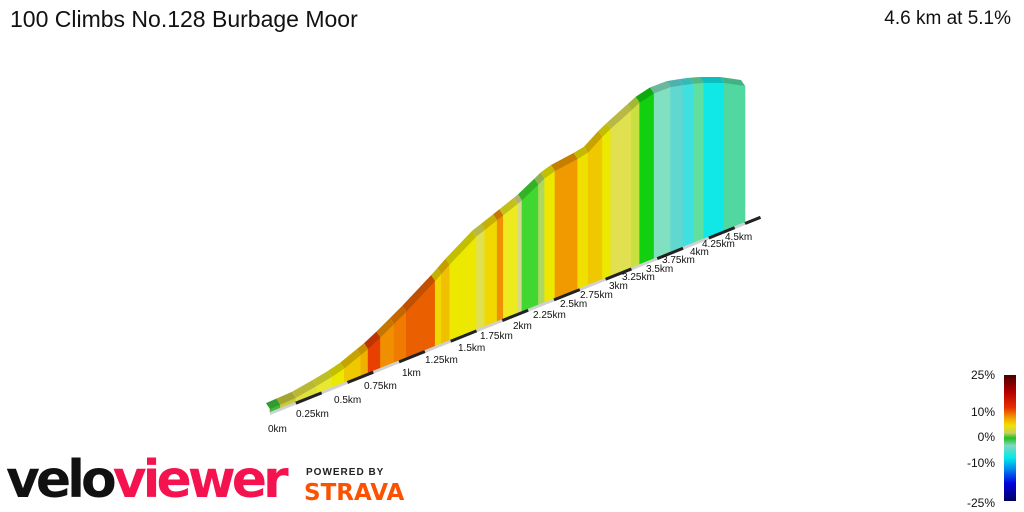 The height and width of the screenshot is (512, 1024). What do you see at coordinates (441, 360) in the screenshot?
I see `distance-tick-label: 1.25km` at bounding box center [441, 360].